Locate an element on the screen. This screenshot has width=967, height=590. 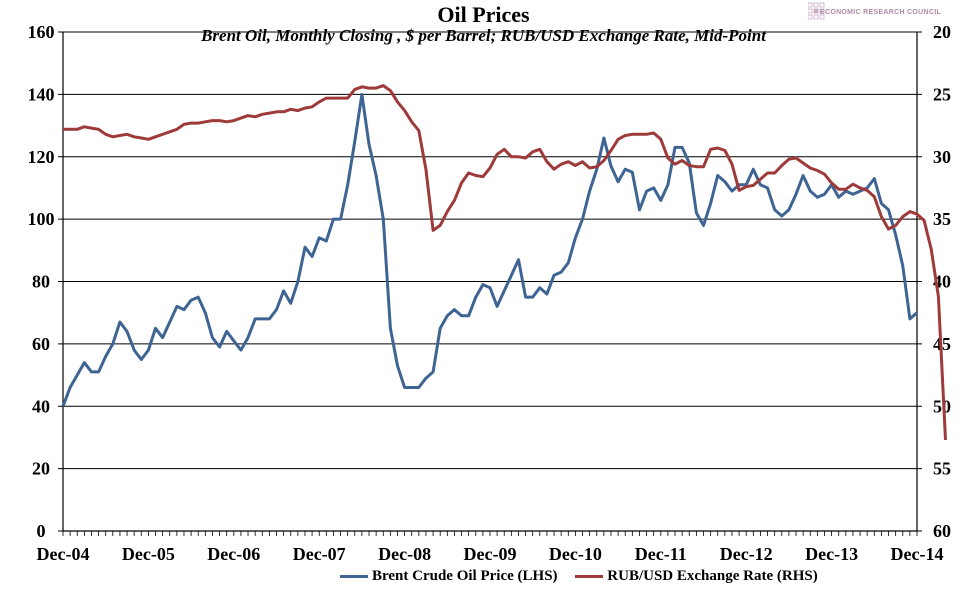
x-tick-label: Dec-14 is located at coordinates (917, 554).